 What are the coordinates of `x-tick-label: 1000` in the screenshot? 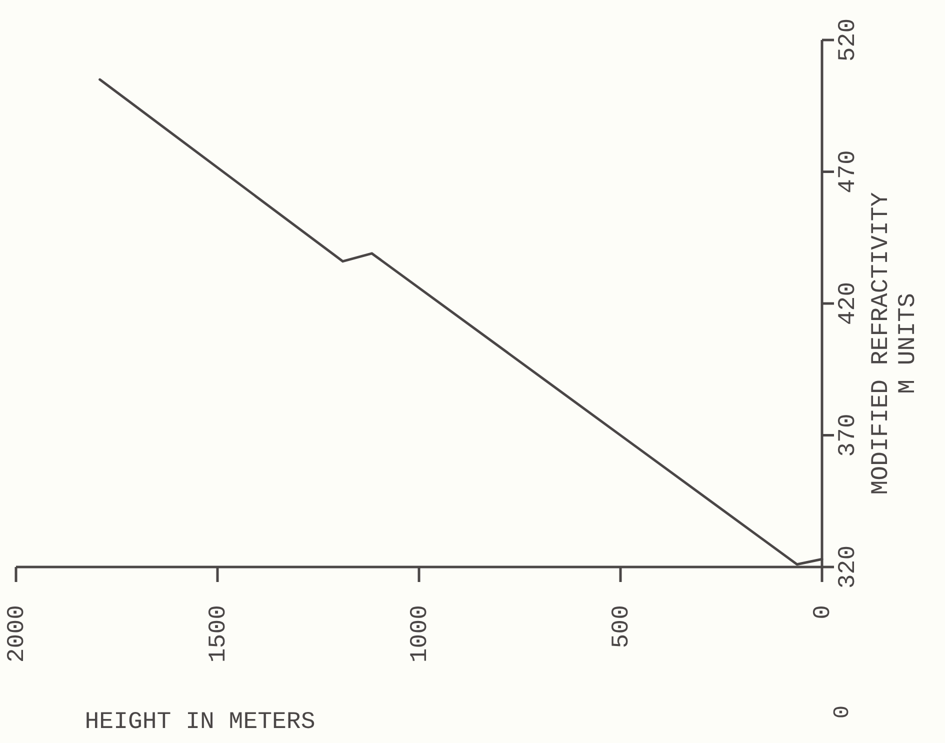 It's located at (420, 634).